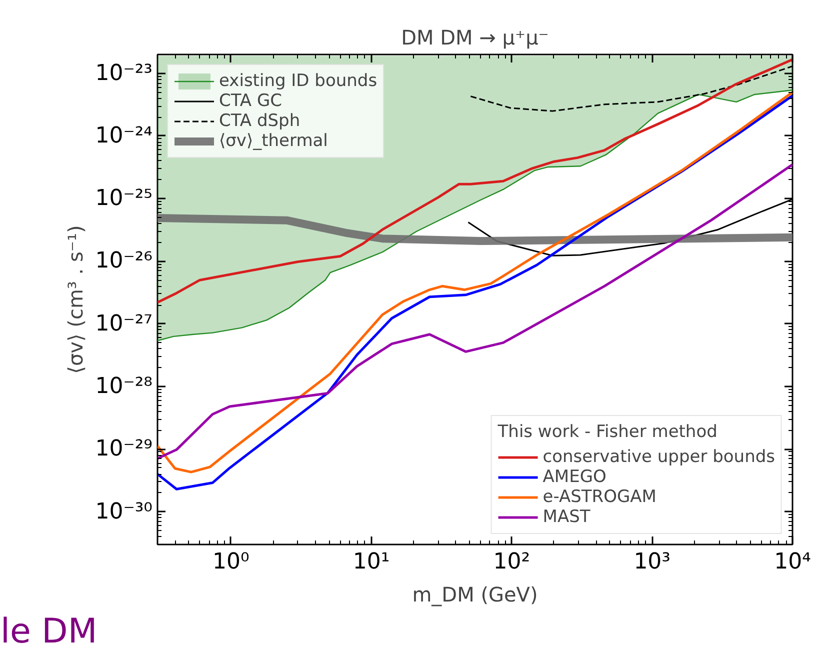  Describe the element at coordinates (652, 562) in the screenshot. I see `x-tick-label: 10³` at that location.